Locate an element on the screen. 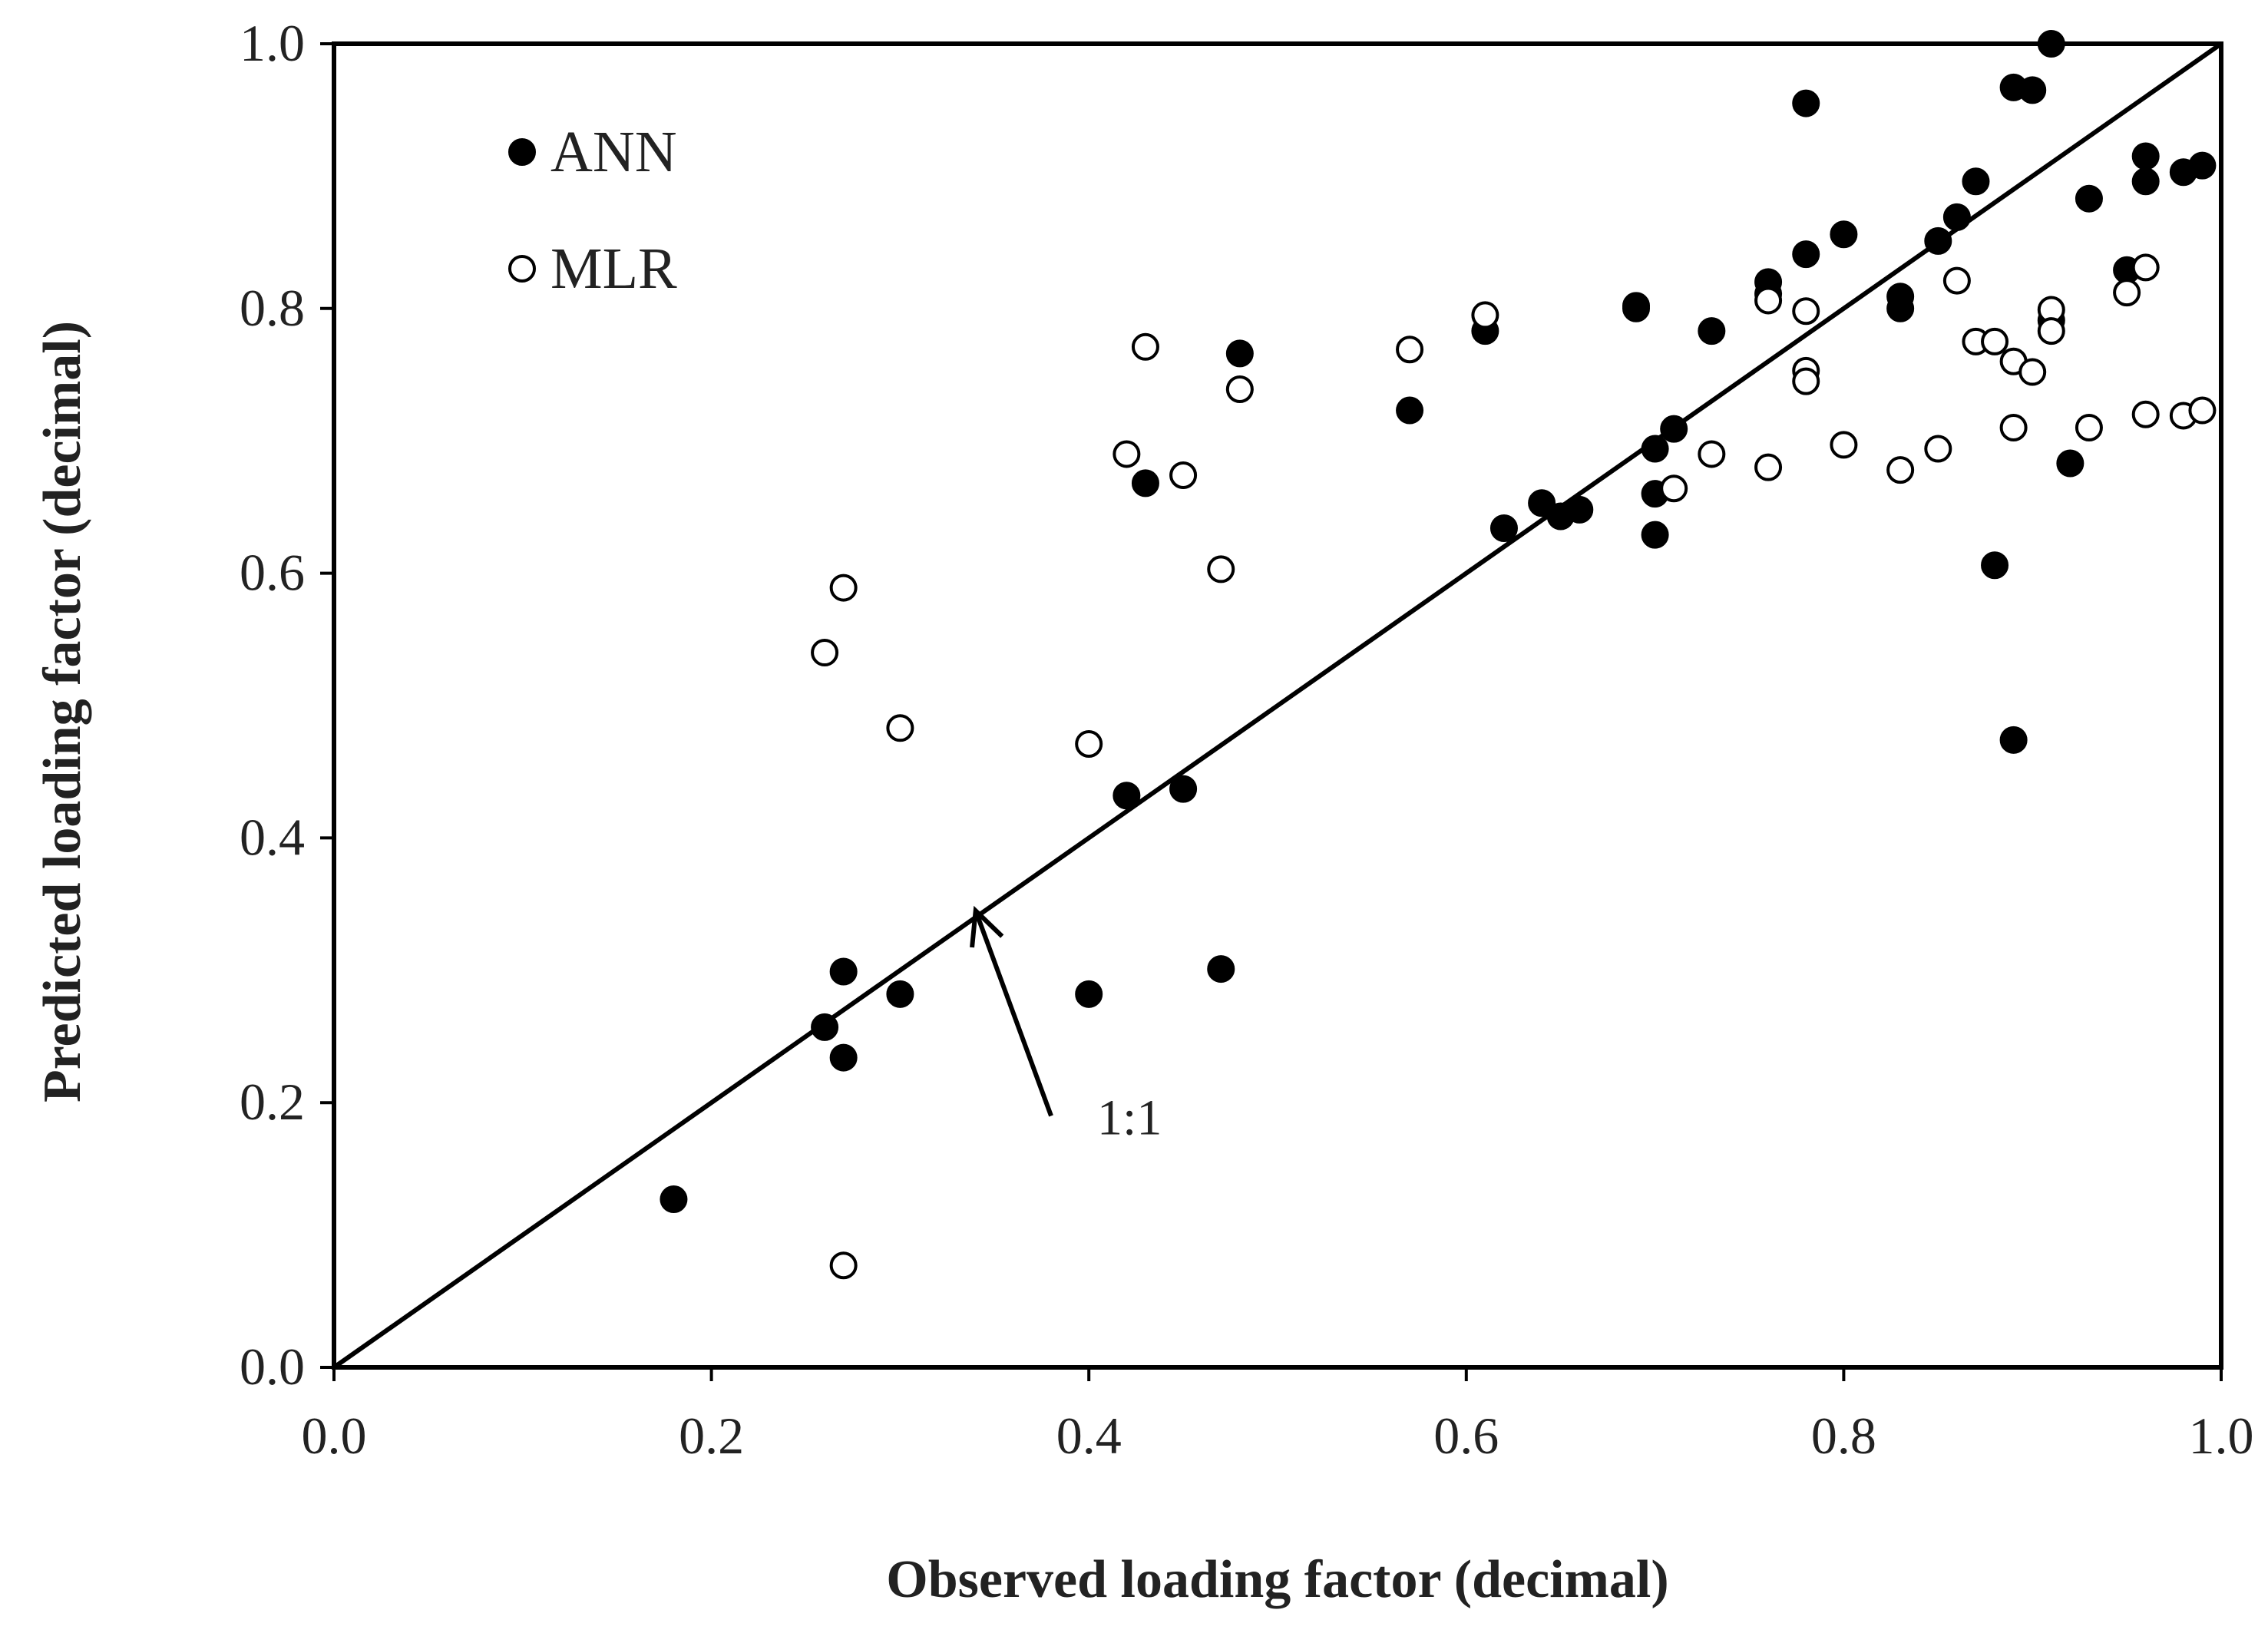 The image size is (2268, 1633). x-axis-title: Observed loading factor (decimal) is located at coordinates (1277, 1579).